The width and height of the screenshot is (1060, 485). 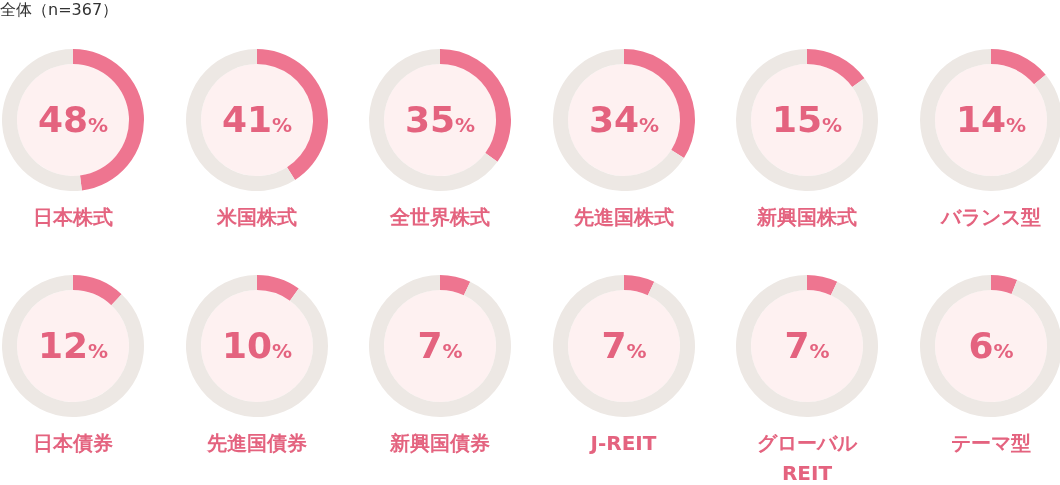 I want to click on text: 全体（n=367）, so click(x=59, y=10).